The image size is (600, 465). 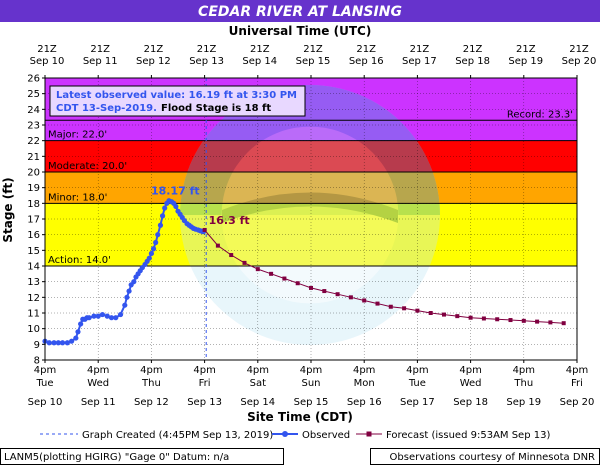 I want to click on bottom-axis-label: Site Time (CDT), so click(x=300, y=417).